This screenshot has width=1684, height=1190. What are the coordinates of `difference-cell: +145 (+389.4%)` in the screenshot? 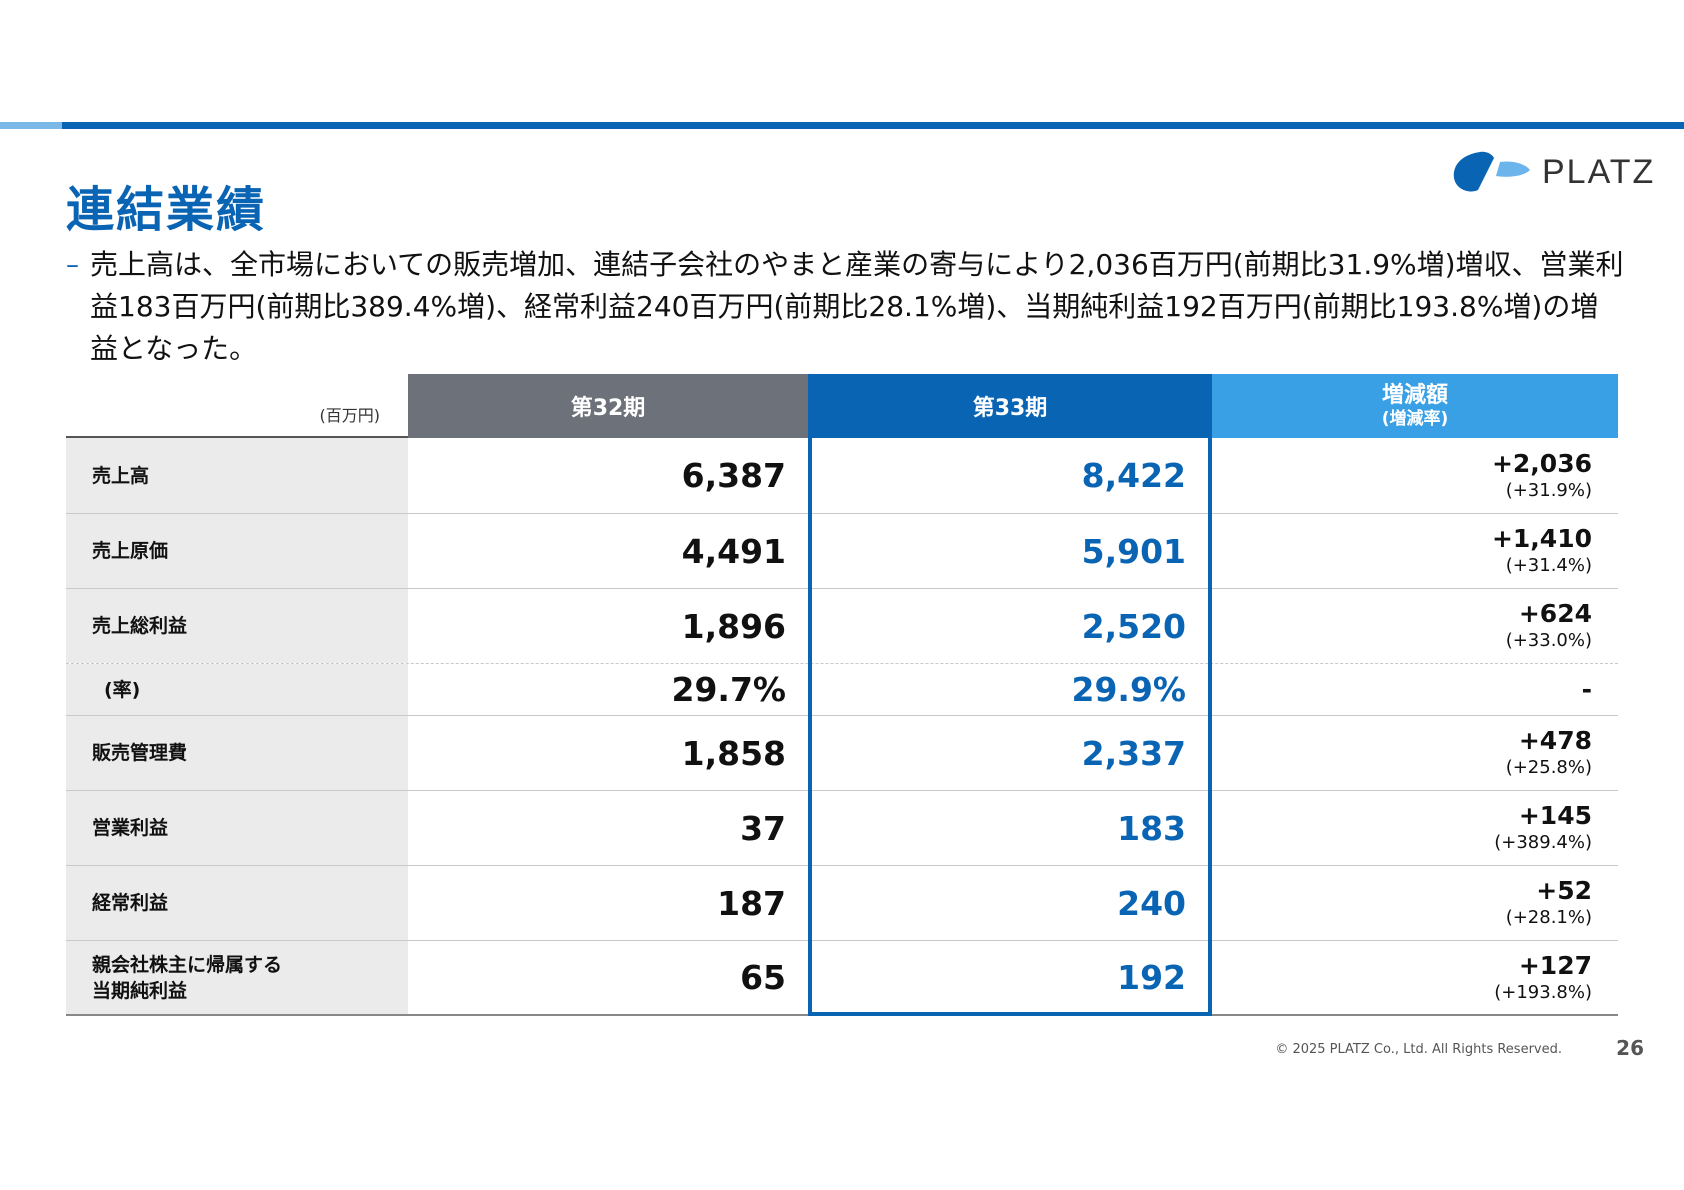 It's located at (1415, 828).